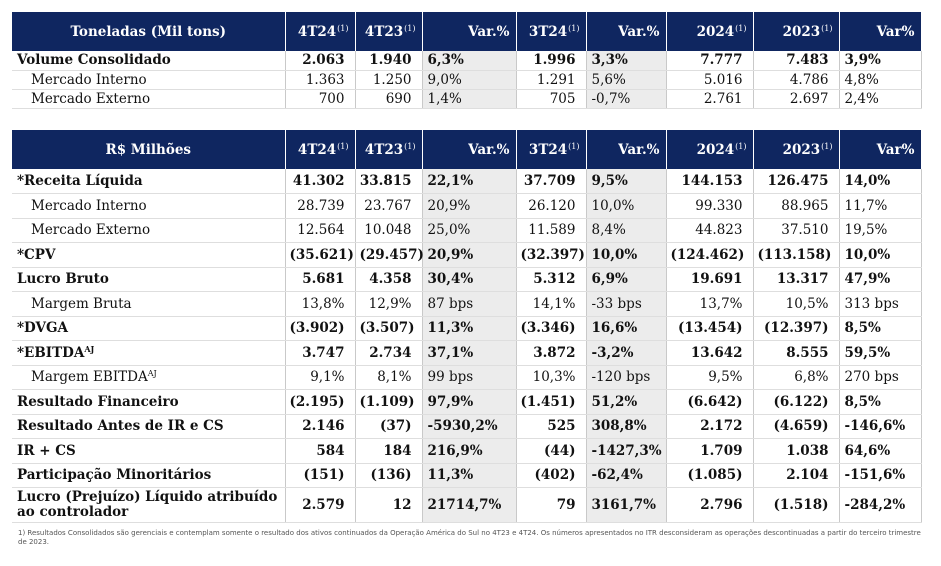 The image size is (941, 566). Describe the element at coordinates (880, 328) in the screenshot. I see `variation-cell: 8,5%` at that location.